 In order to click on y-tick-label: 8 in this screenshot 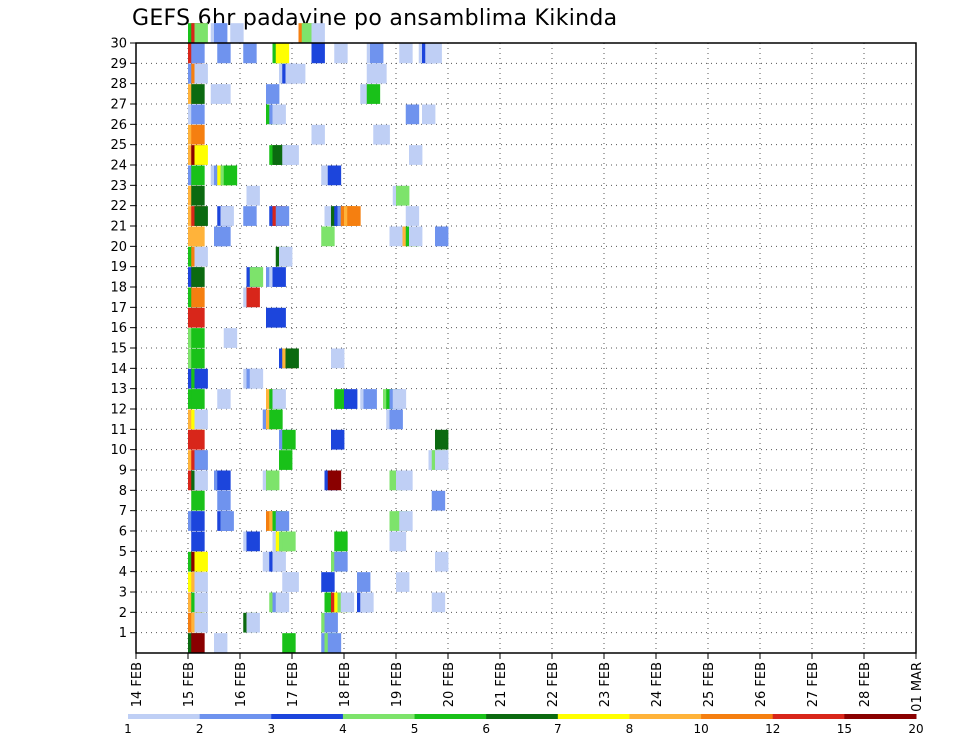, I will do `click(123, 491)`.